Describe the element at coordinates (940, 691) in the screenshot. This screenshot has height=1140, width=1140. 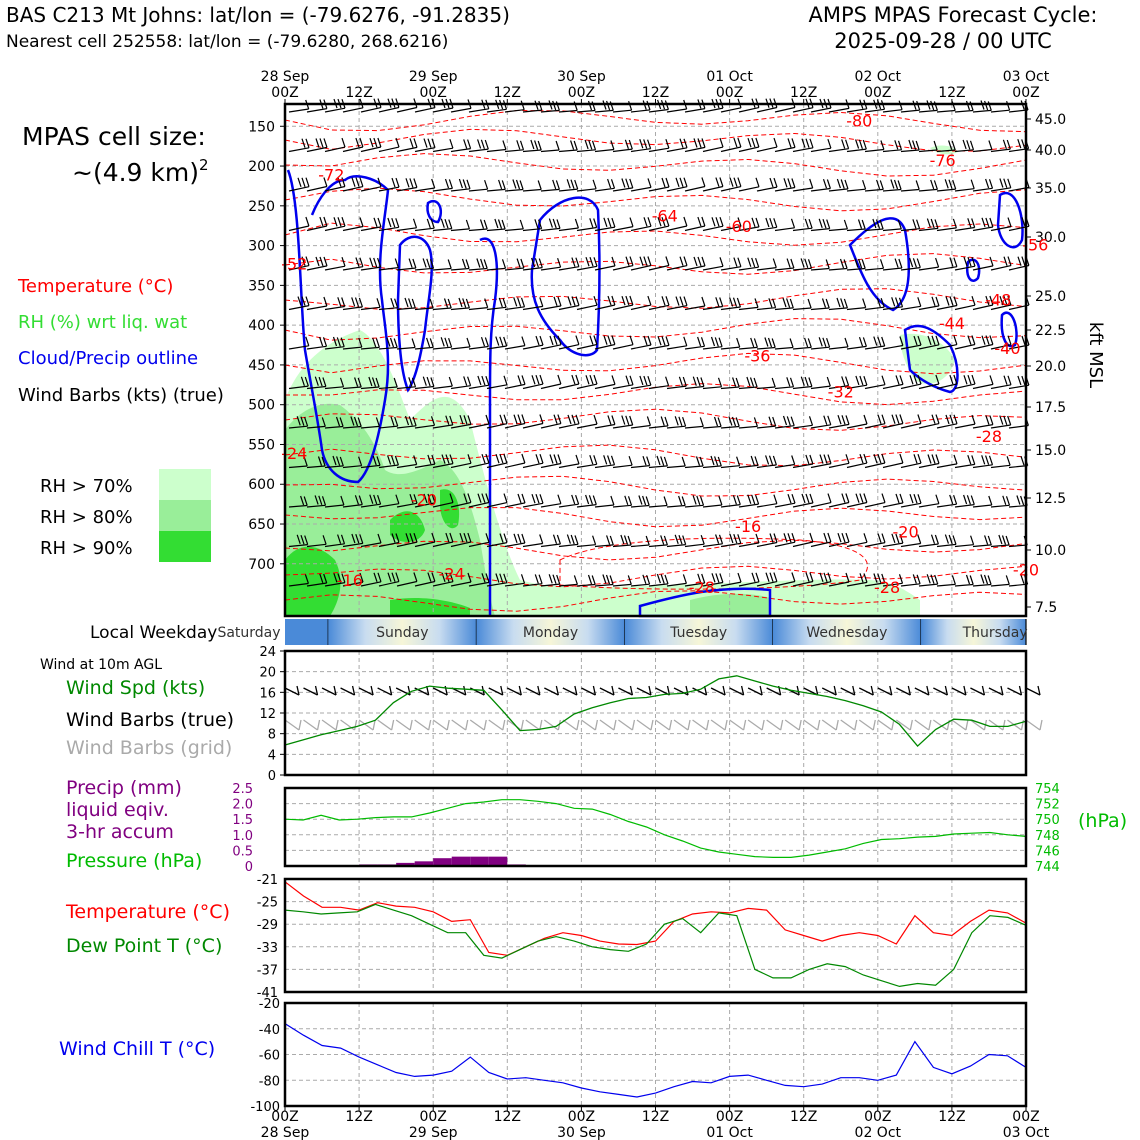
I see `wind-barb-true` at that location.